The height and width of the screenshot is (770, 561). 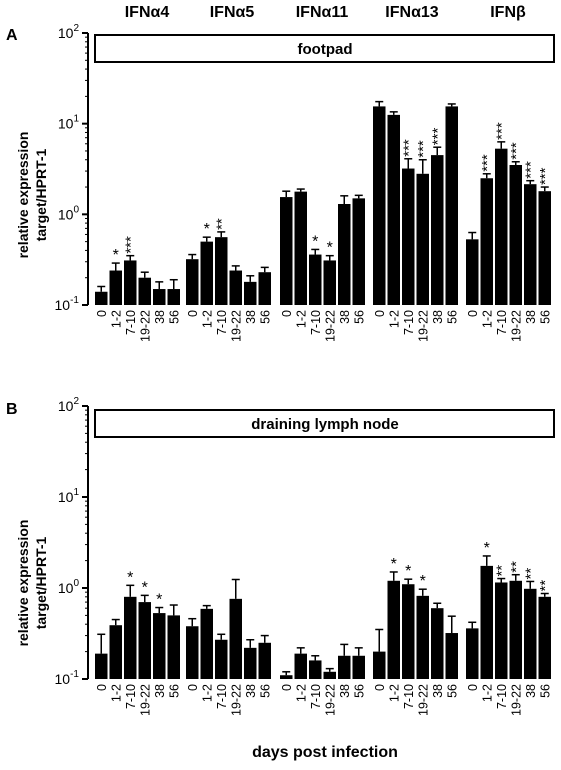 What do you see at coordinates (41, 583) in the screenshot?
I see `y-axis-label-line2: target/HPRT-1` at bounding box center [41, 583].